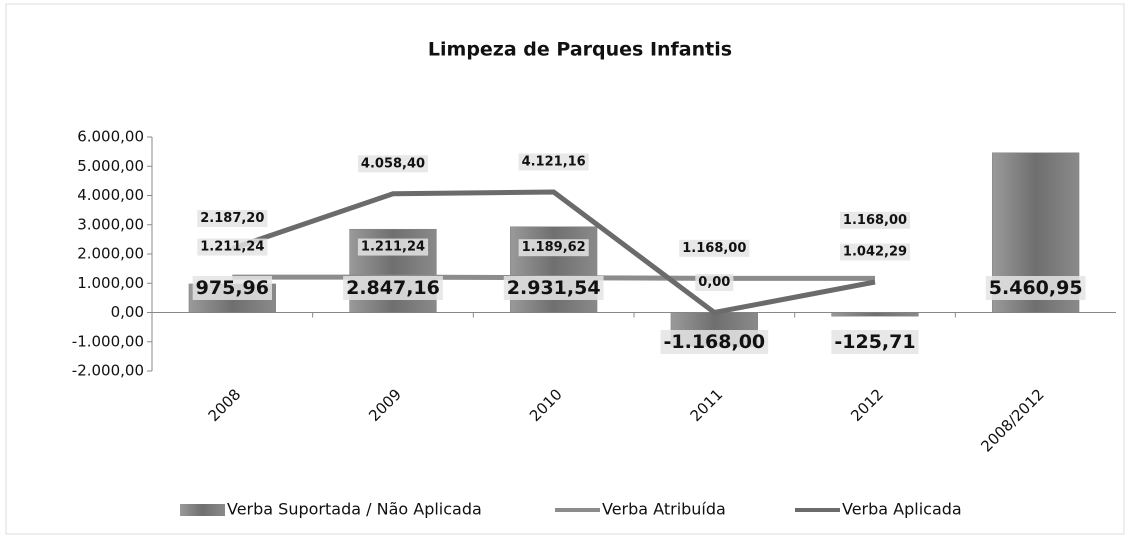 The width and height of the screenshot is (1129, 539). What do you see at coordinates (867, 405) in the screenshot?
I see `x-tick-label: 2012` at bounding box center [867, 405].